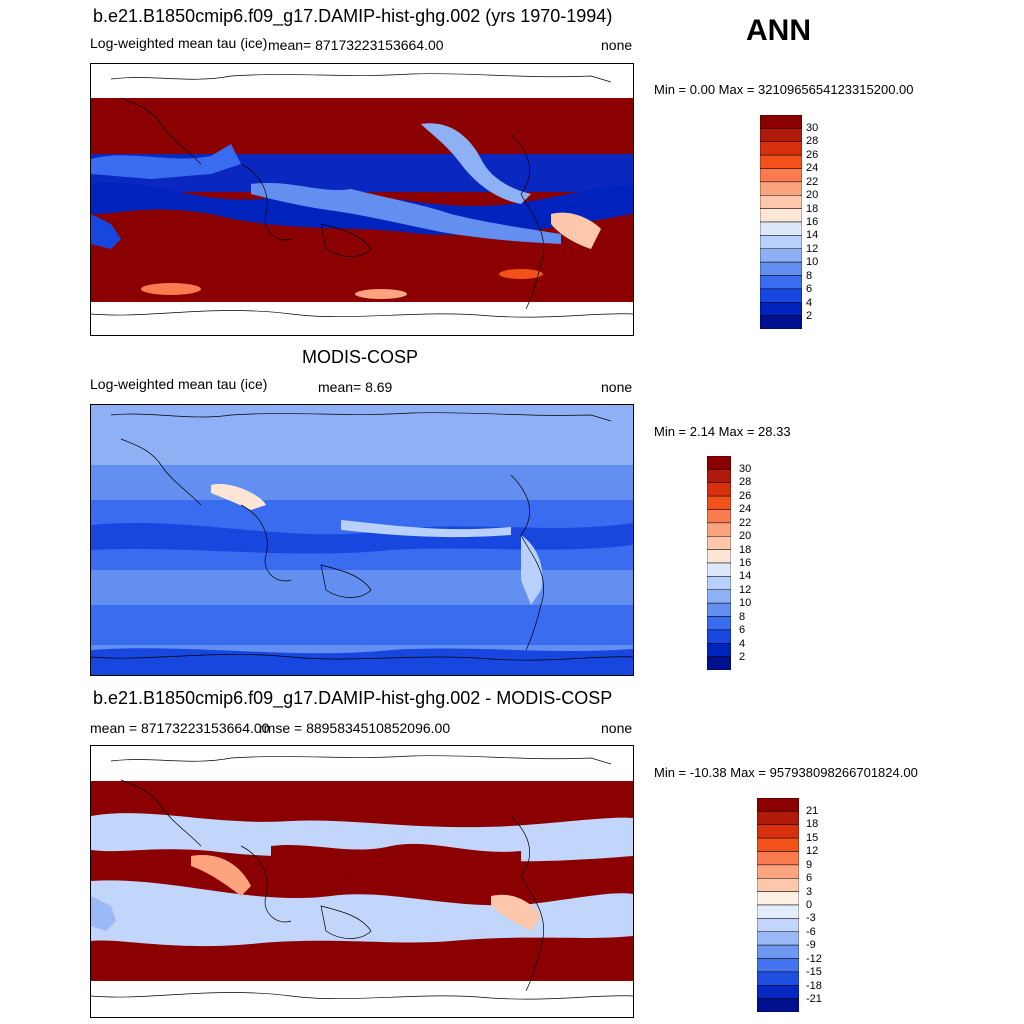 The image size is (1024, 1024). What do you see at coordinates (809, 905) in the screenshot?
I see `colorbar-tick-label: 0` at bounding box center [809, 905].